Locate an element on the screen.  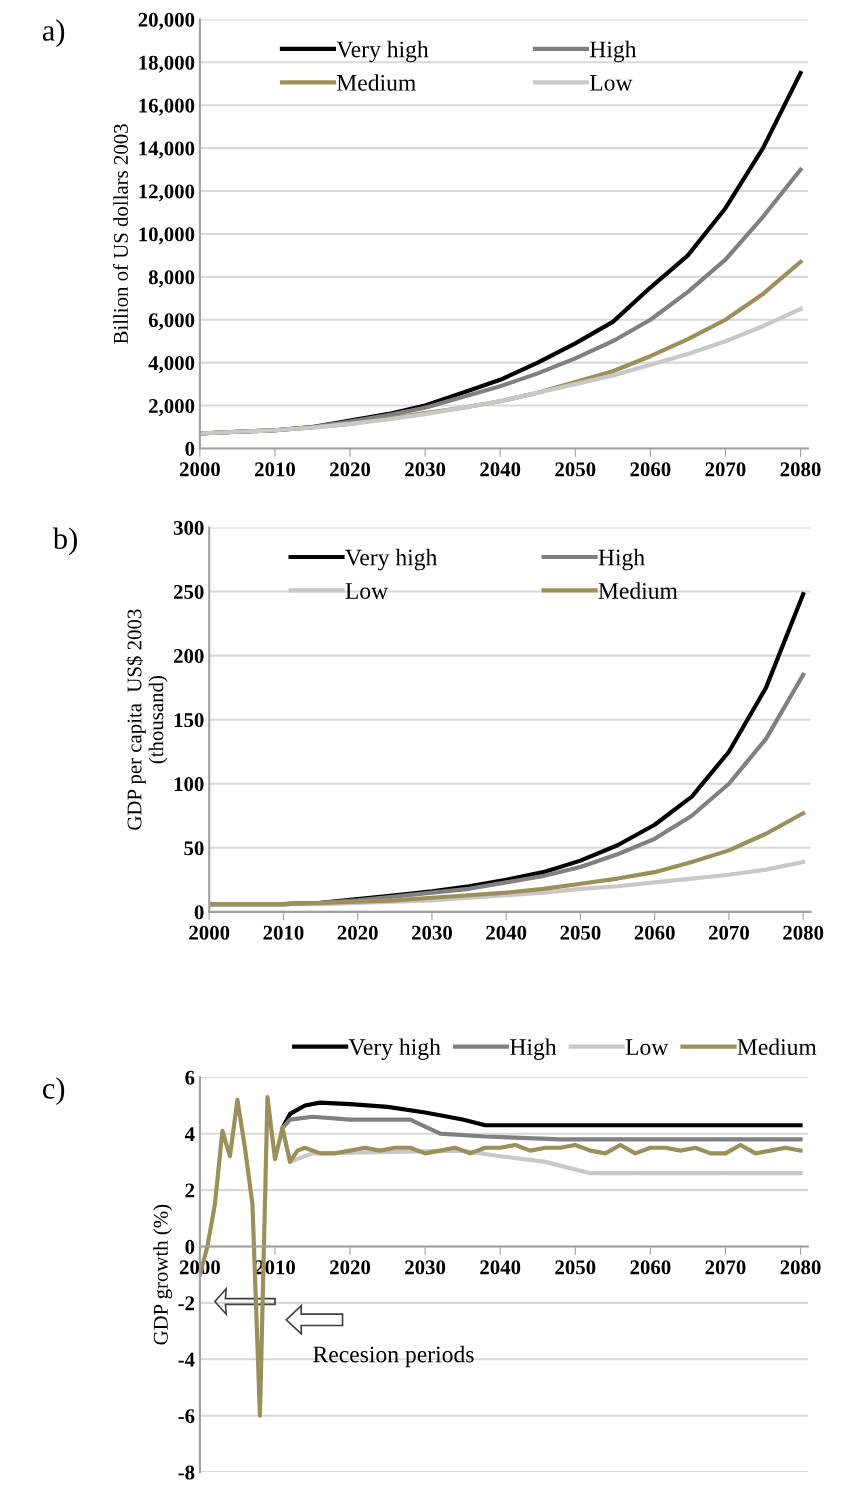
y-tick-label: 50 is located at coordinates (194, 848).